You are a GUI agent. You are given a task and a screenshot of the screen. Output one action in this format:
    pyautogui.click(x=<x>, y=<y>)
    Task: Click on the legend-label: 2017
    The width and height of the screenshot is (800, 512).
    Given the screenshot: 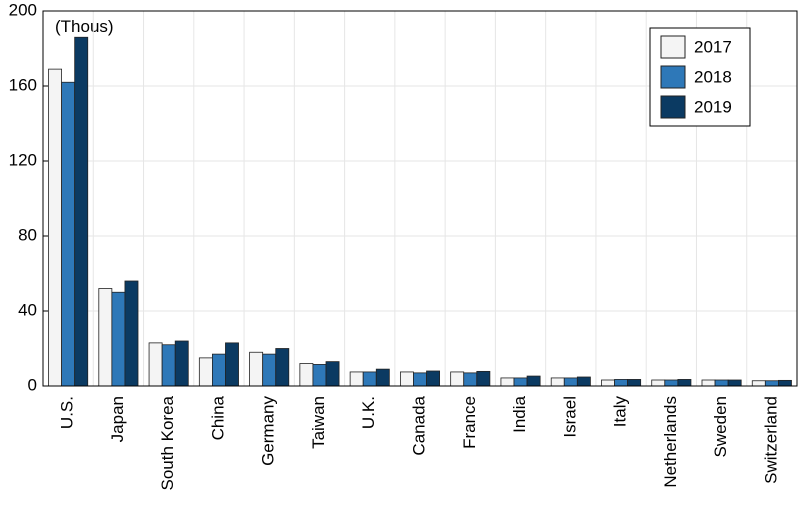 What is the action you would take?
    pyautogui.click(x=713, y=46)
    